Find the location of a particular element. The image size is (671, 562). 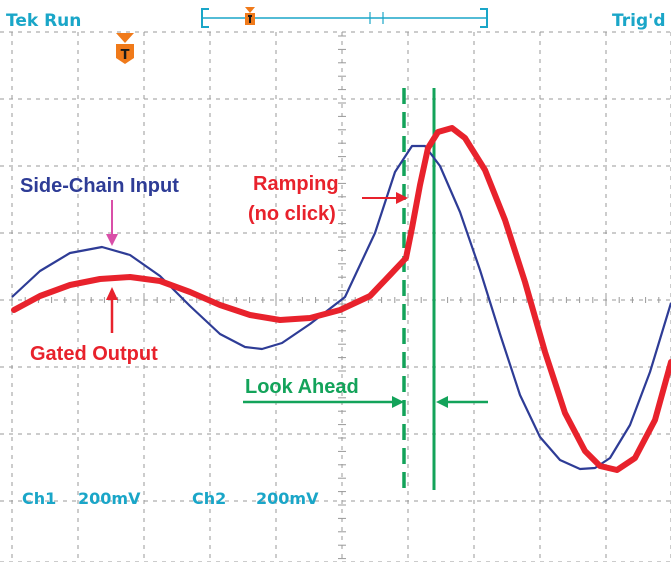

ch2-name: Ch2 is located at coordinates (209, 498).